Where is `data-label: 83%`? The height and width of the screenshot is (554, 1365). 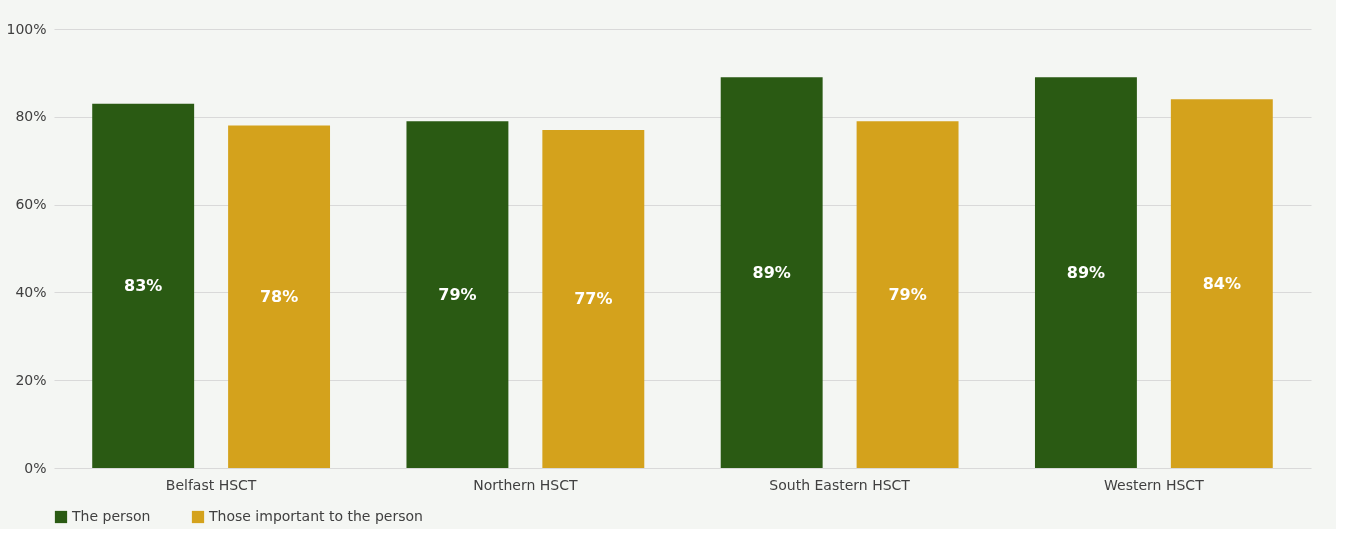
data-label: 83% is located at coordinates (143, 285).